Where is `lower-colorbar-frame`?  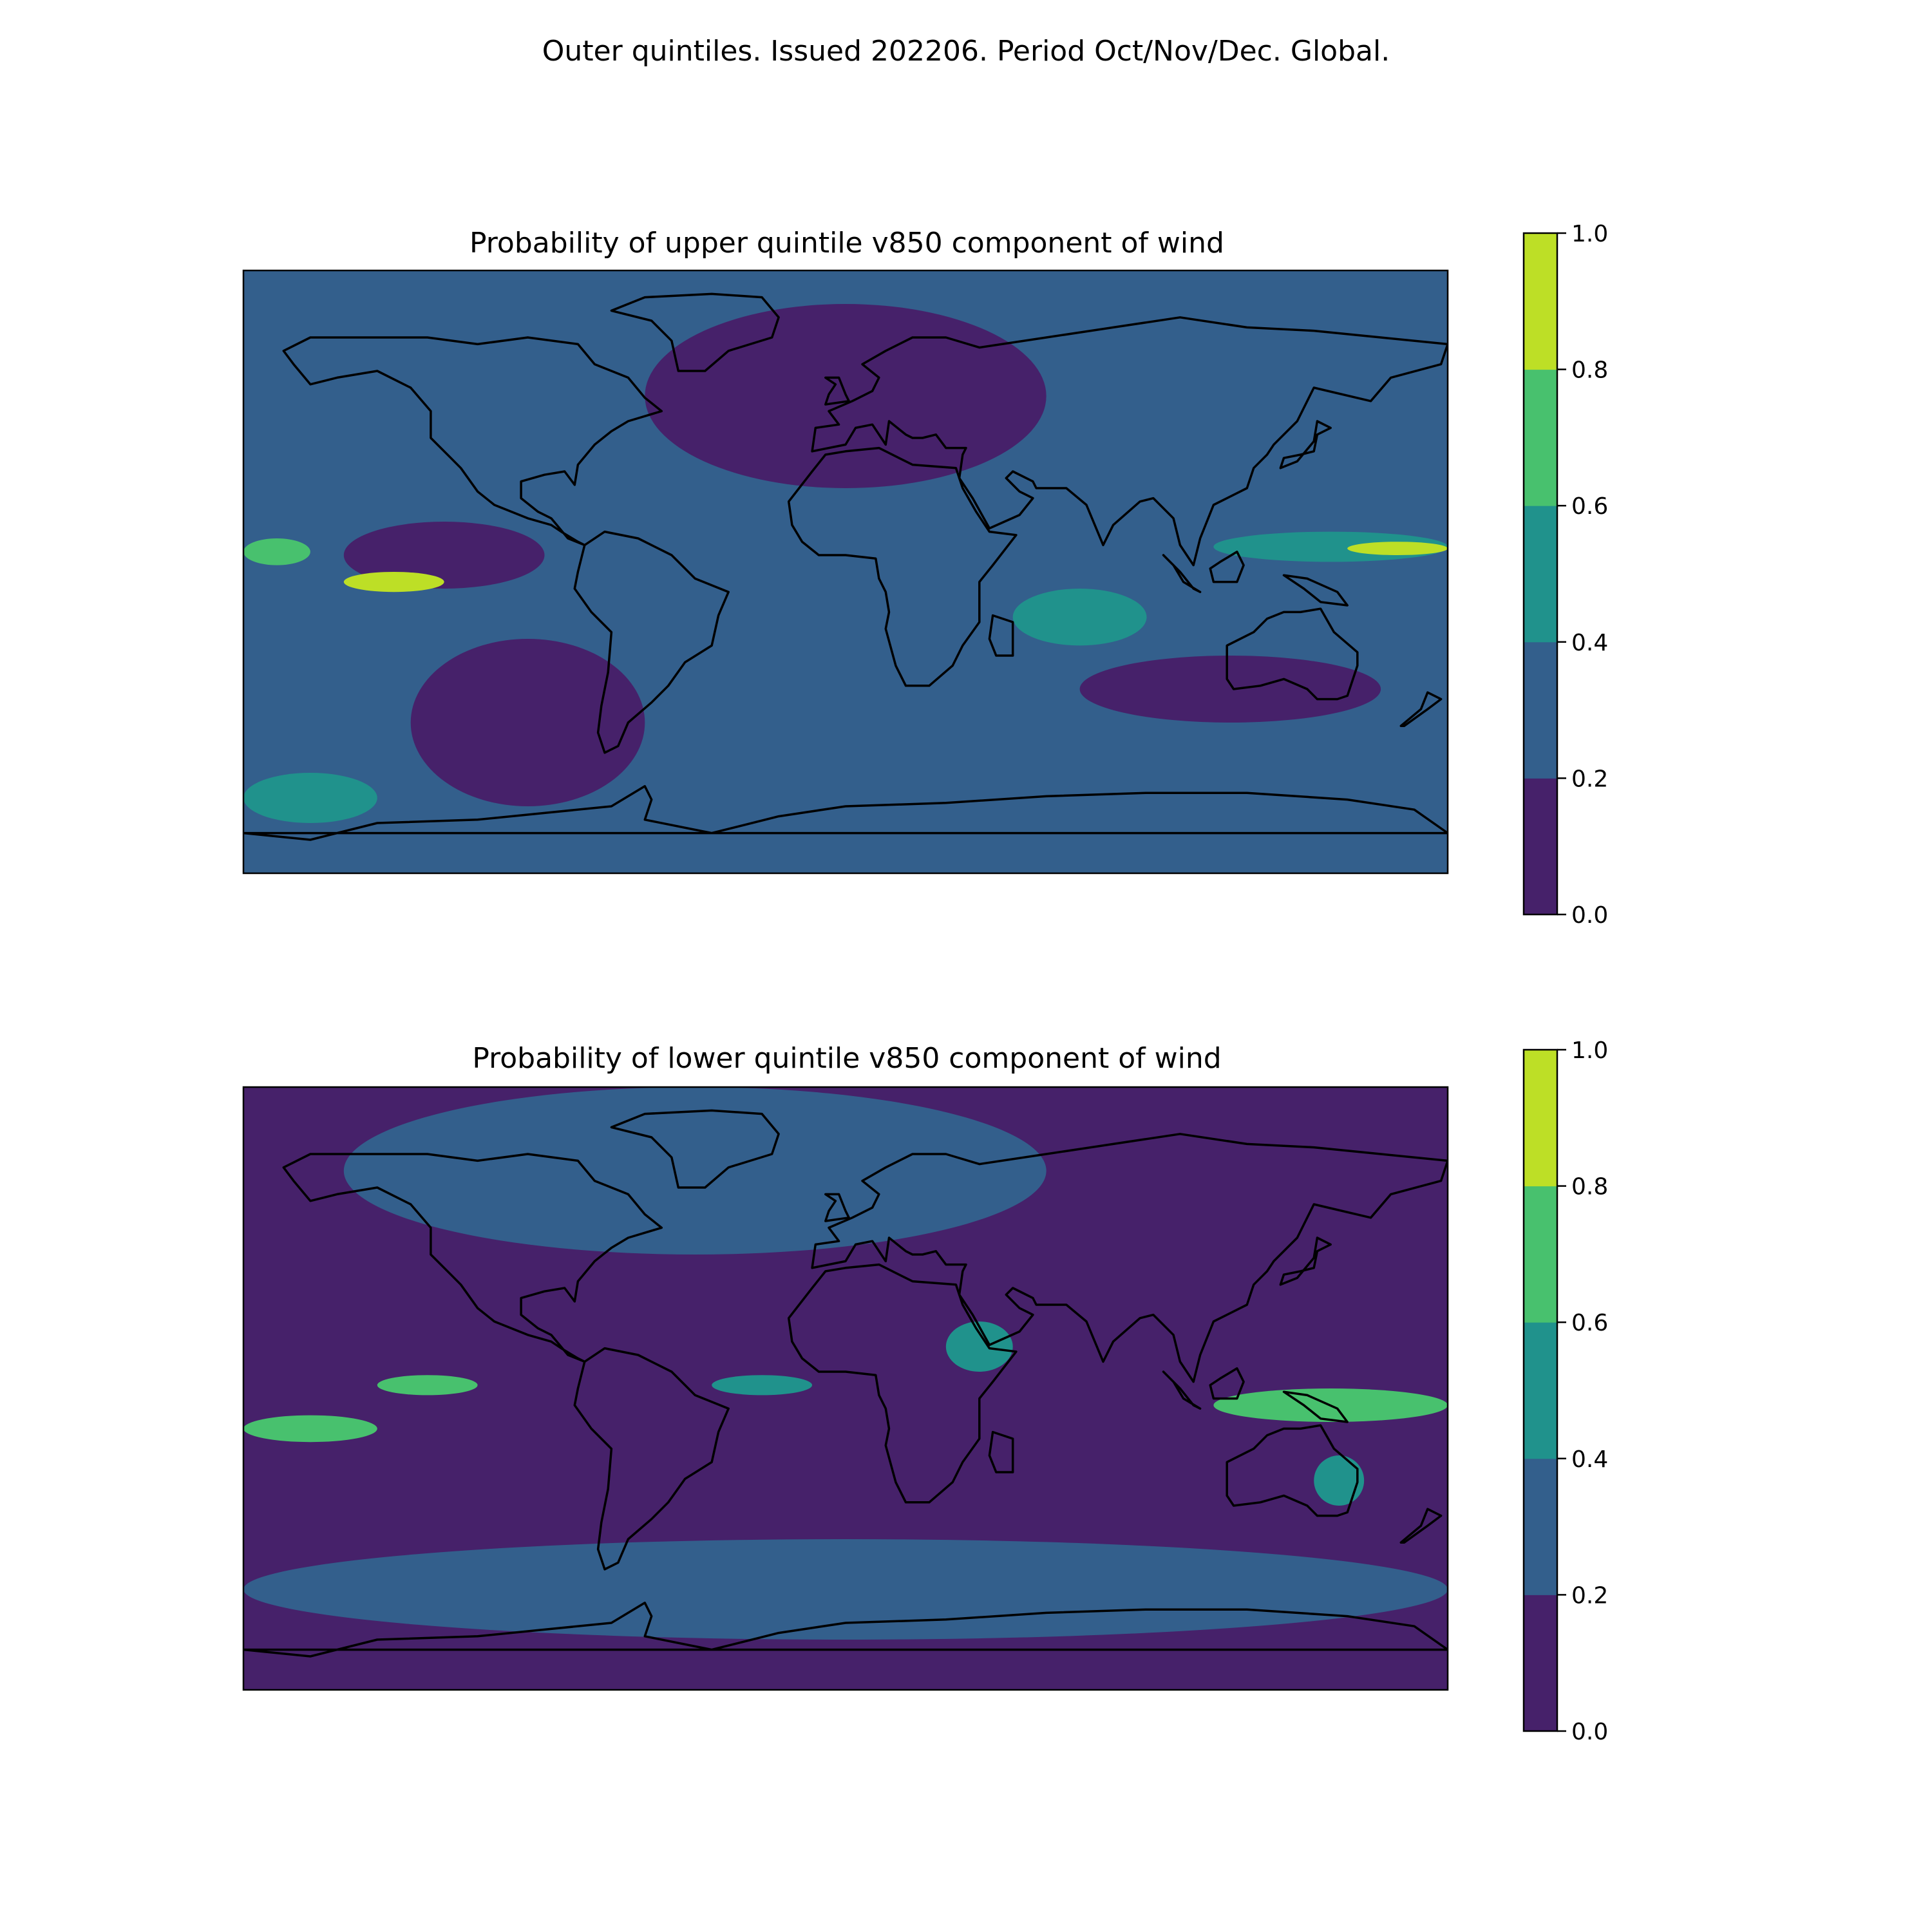
lower-colorbar-frame is located at coordinates (1540, 1390).